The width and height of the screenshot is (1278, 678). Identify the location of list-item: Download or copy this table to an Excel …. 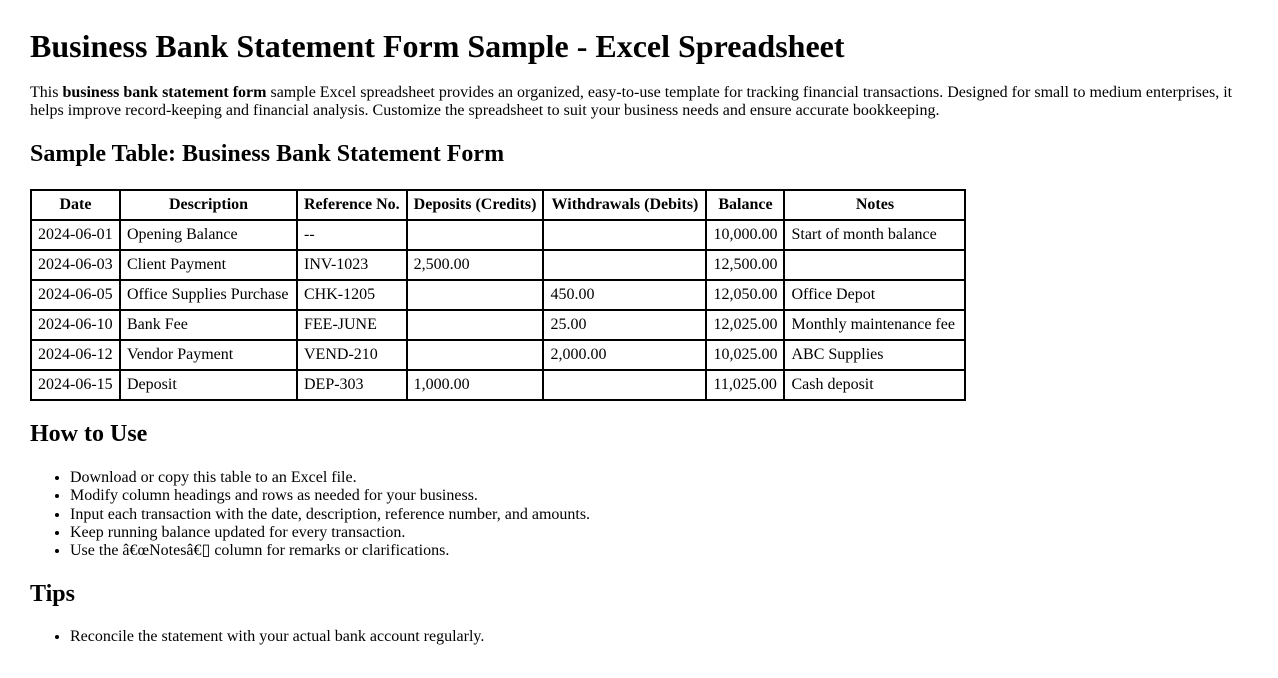
(659, 478).